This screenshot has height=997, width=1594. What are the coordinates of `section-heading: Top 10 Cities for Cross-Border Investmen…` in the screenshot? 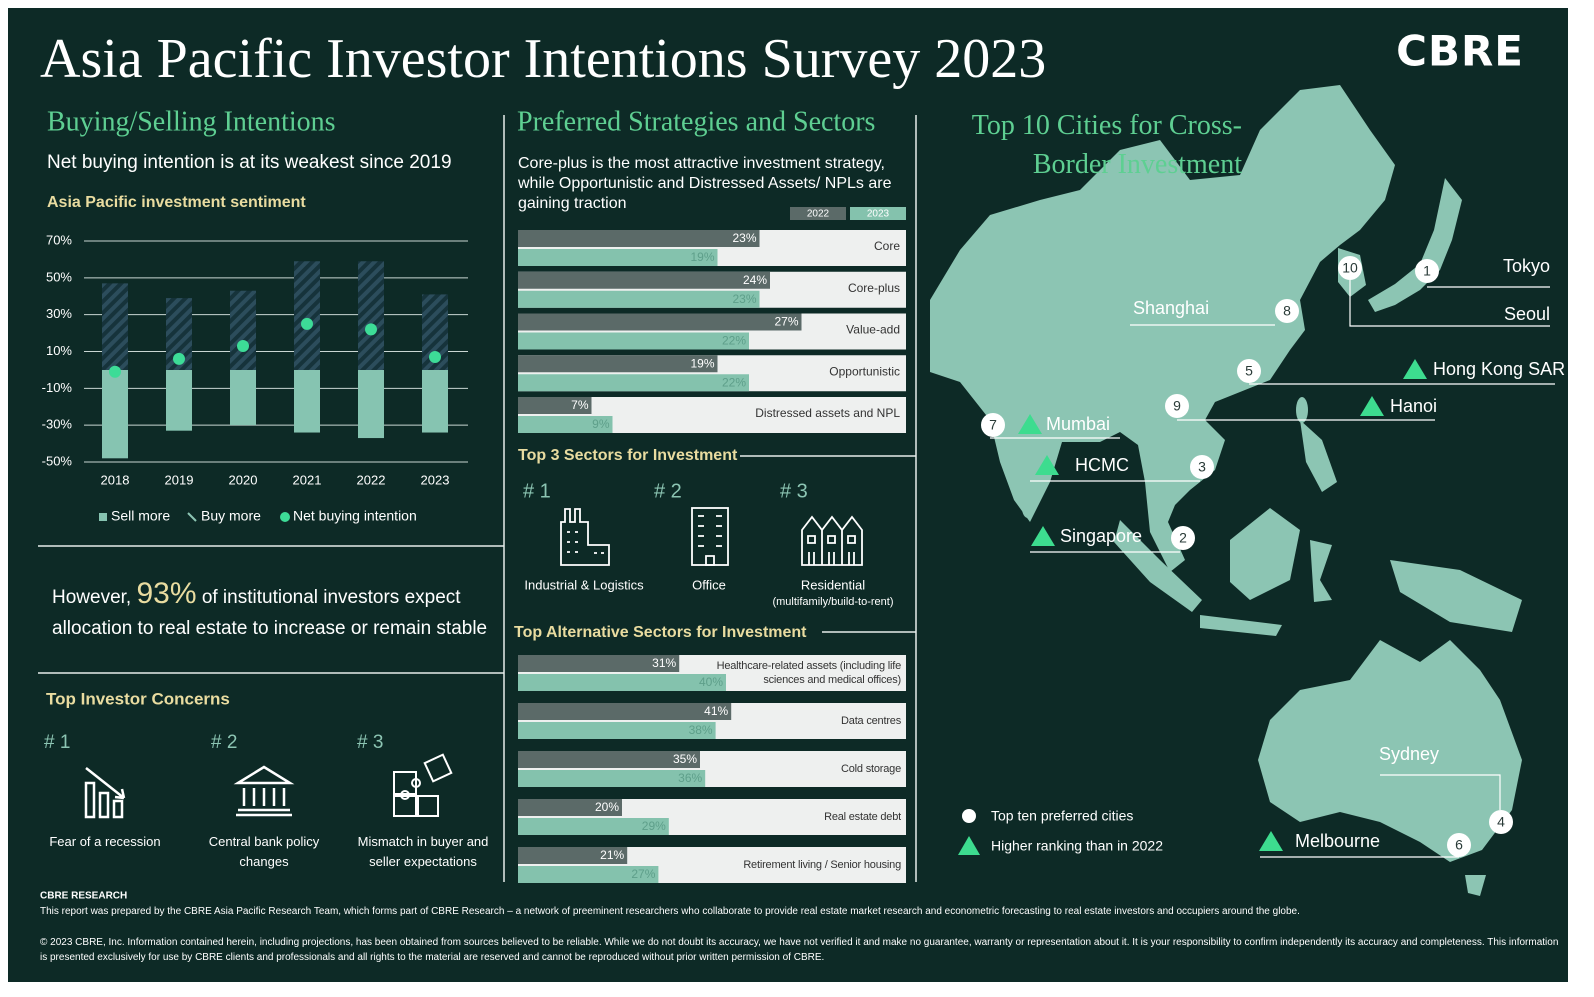 It's located at (1106, 145).